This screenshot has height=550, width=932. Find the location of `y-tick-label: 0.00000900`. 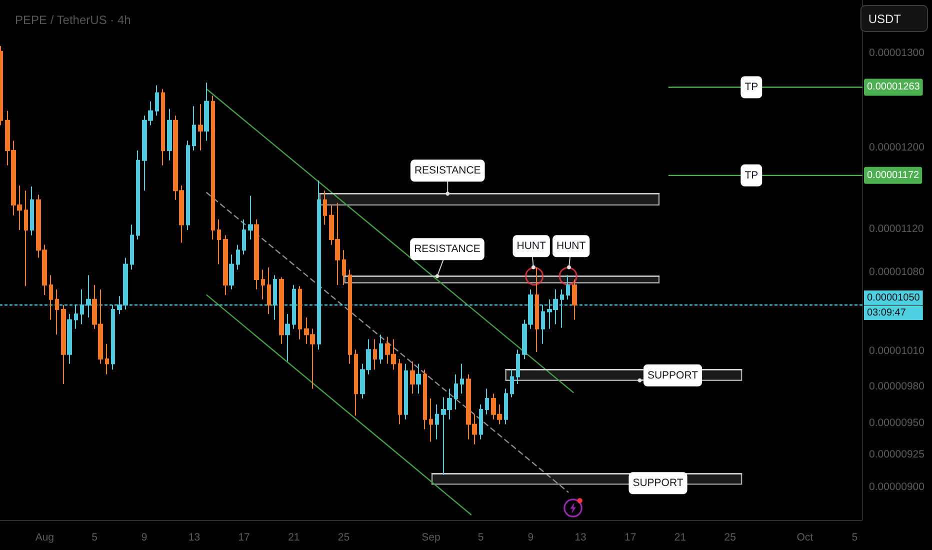

y-tick-label: 0.00000900 is located at coordinates (897, 486).